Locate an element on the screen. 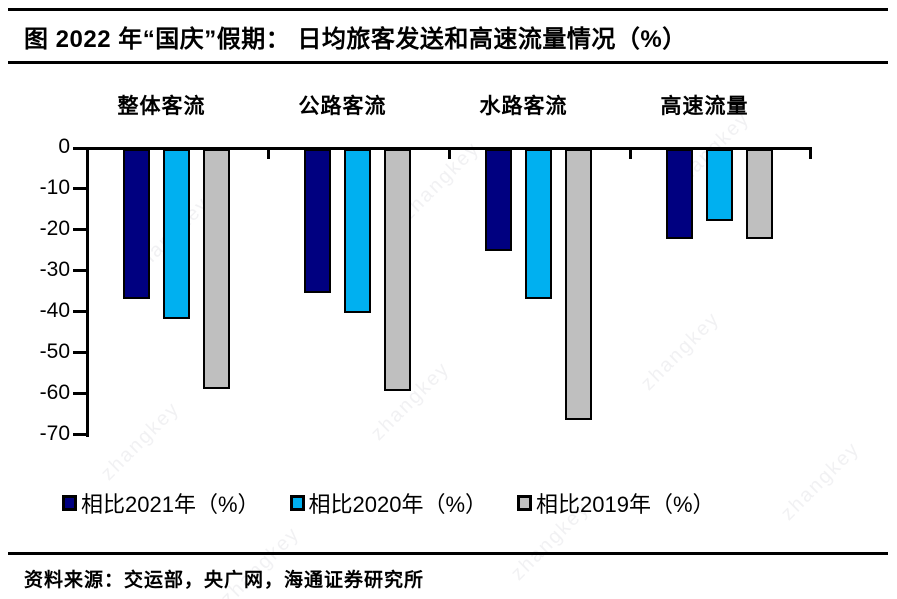  page-title: 图 2022 年“国庆”假期： 日均旅客发送和高速流量情况（%） is located at coordinates (355, 39).